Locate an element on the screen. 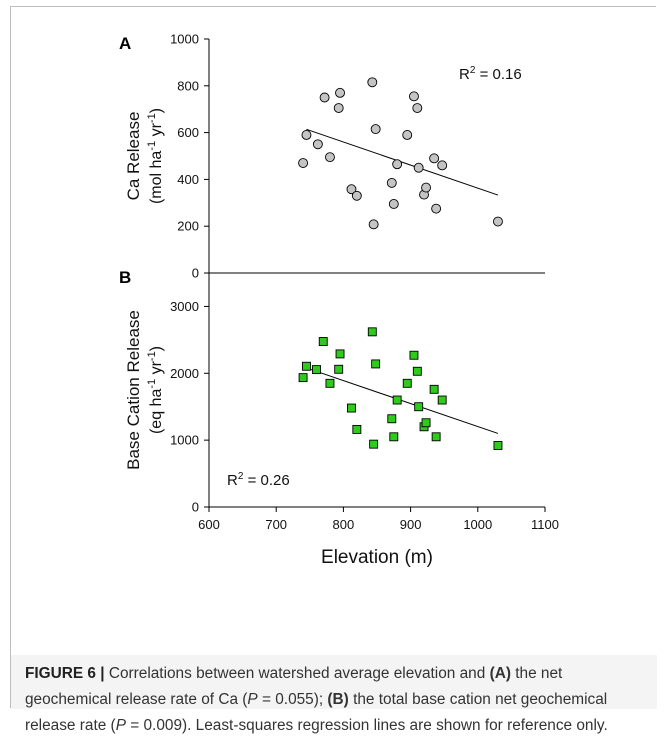 The image size is (668, 739). panel-b-label: B is located at coordinates (125, 277).